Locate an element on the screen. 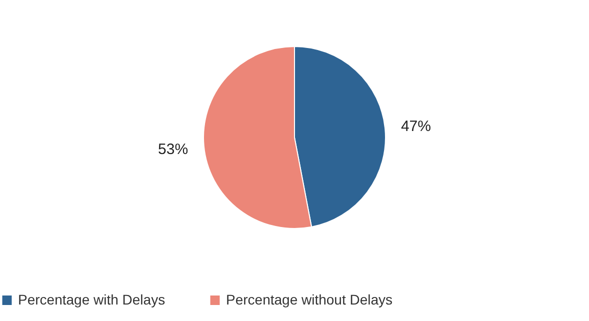 The image size is (589, 321). data-label: 53% is located at coordinates (173, 149).